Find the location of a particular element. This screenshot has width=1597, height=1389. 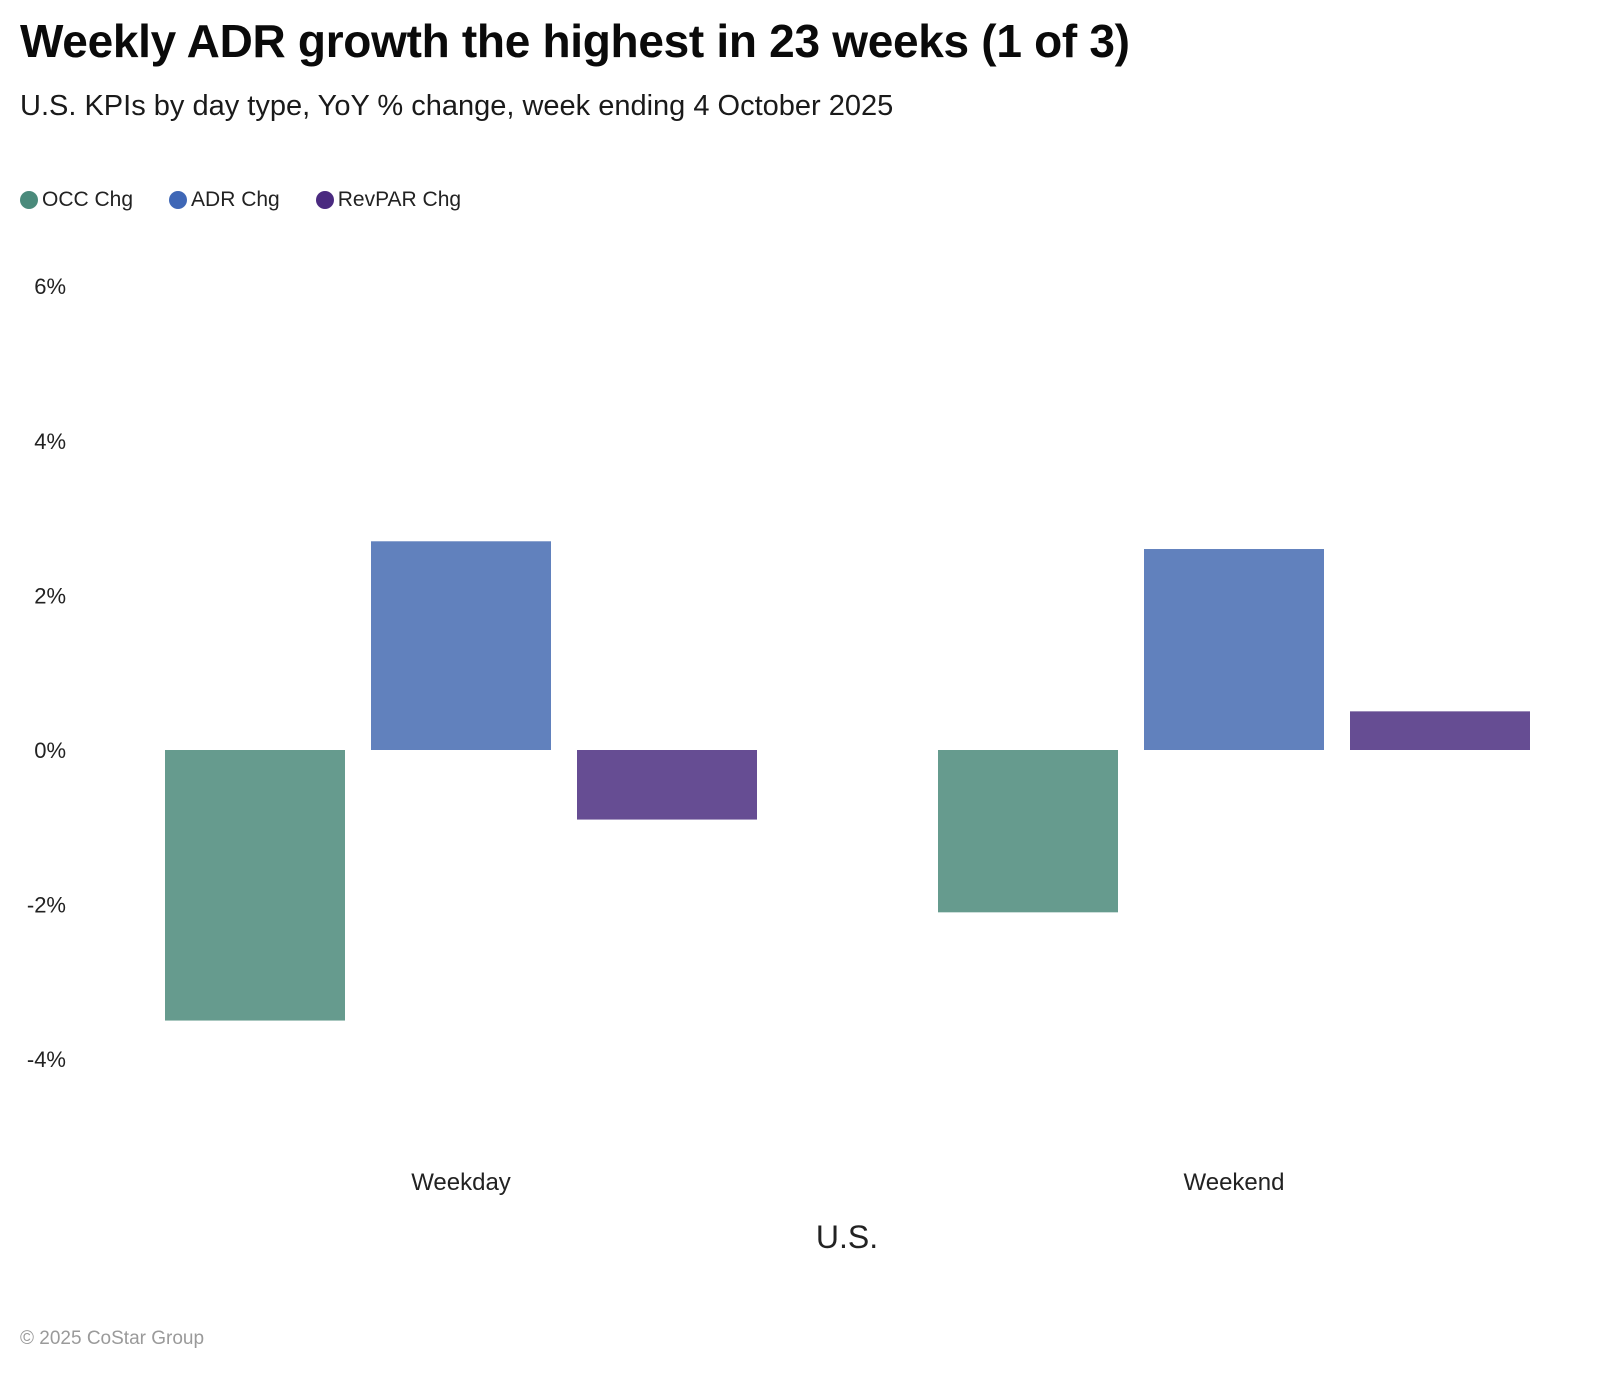

x-axis-category-labels: Weekday Weekend is located at coordinates (847, 1182).